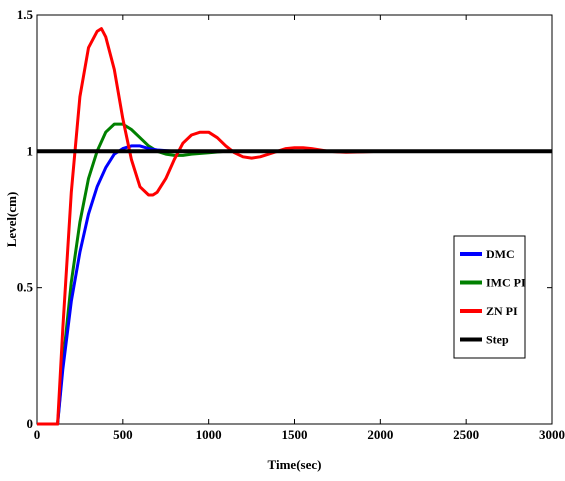  What do you see at coordinates (11, 220) in the screenshot?
I see `y-axis-title: Level(cm)` at bounding box center [11, 220].